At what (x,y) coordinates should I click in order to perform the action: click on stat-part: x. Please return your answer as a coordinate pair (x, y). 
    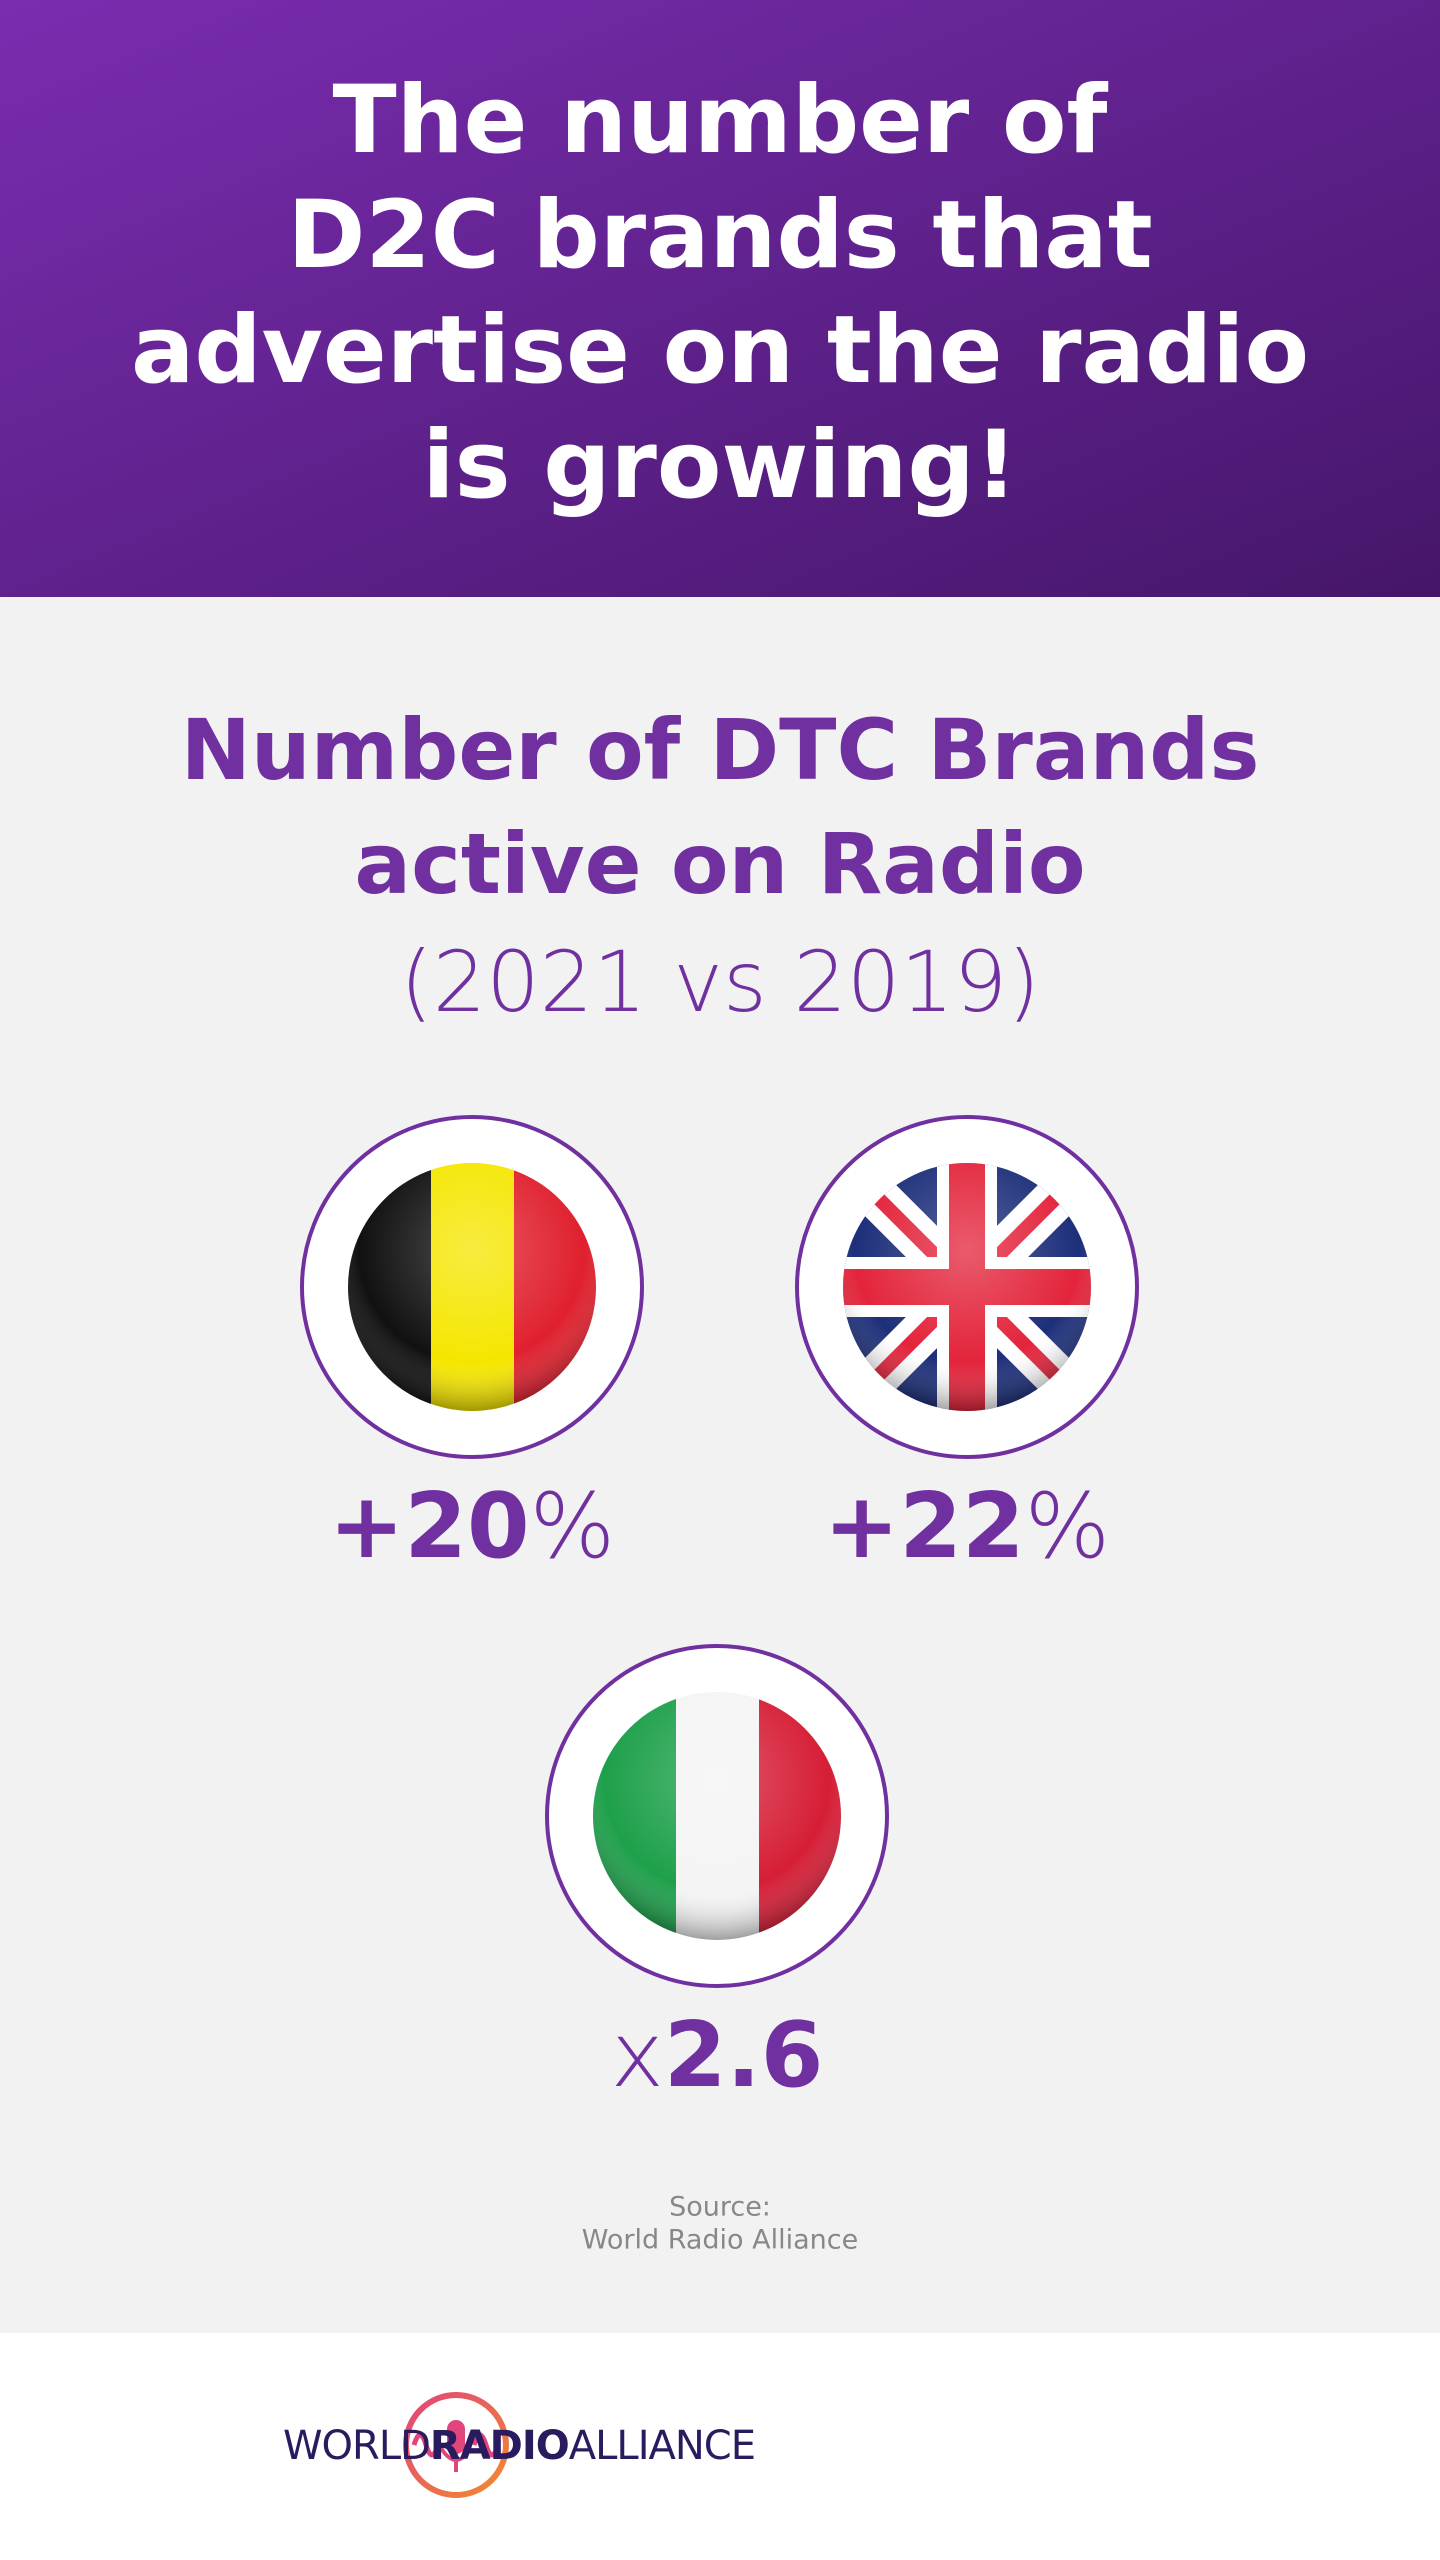
    Looking at the image, I should click on (637, 2055).